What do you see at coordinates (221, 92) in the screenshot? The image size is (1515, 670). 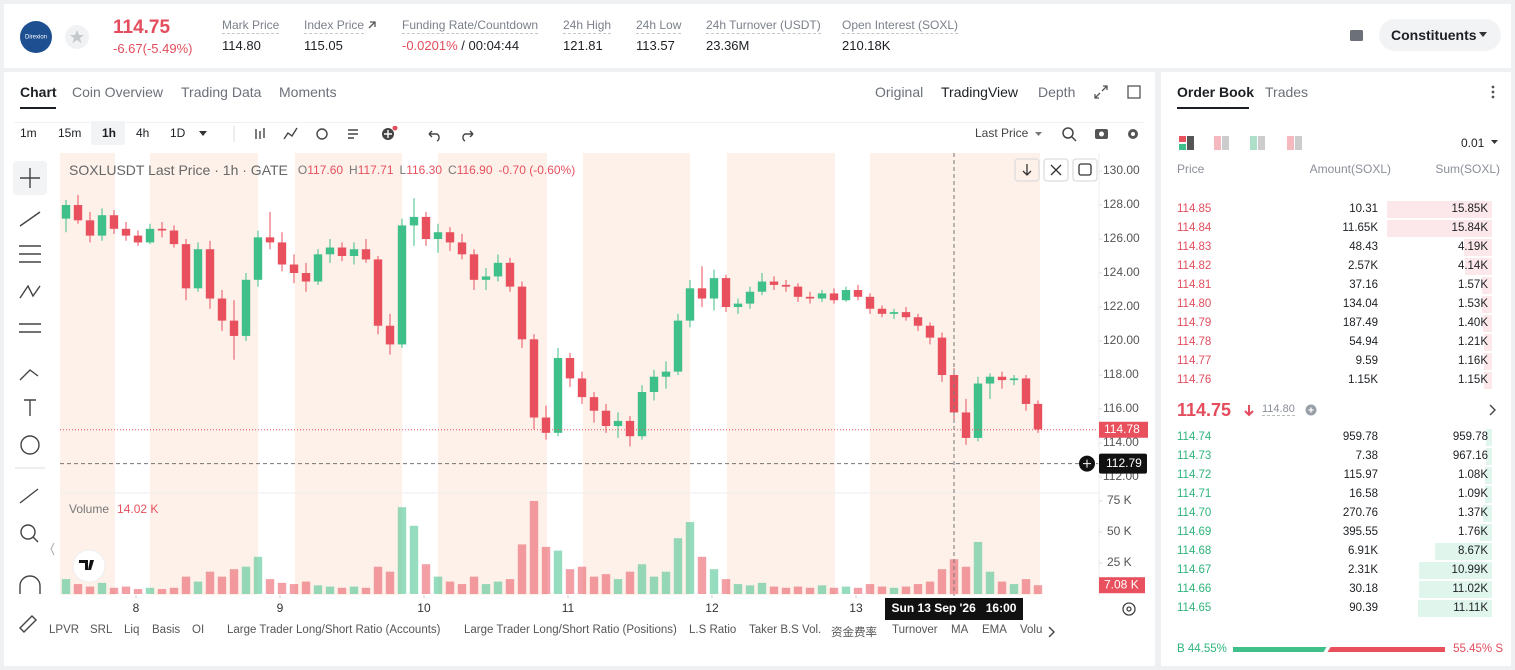 I see `tab: Trading Data` at bounding box center [221, 92].